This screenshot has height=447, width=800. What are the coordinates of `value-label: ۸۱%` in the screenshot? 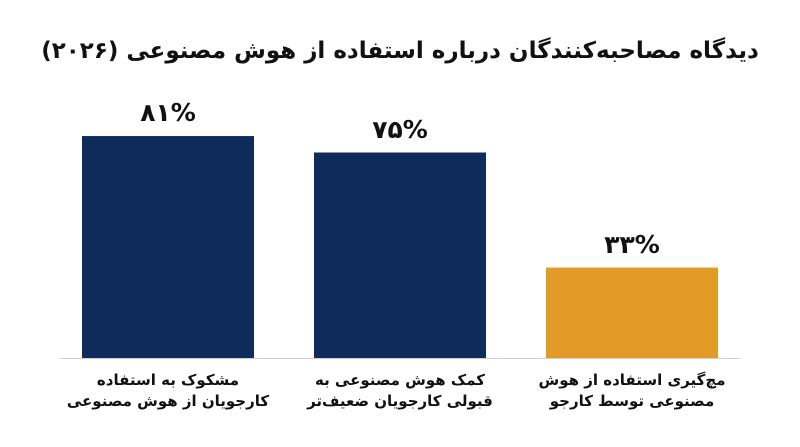 It's located at (168, 113).